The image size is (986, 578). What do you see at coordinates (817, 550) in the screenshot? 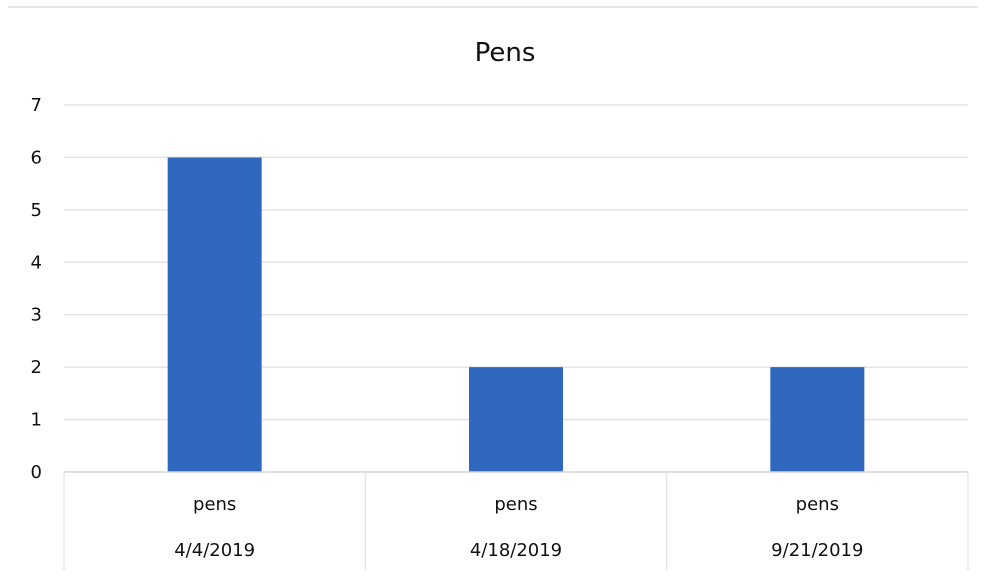
I see `category-date-label: 9/21/2019` at bounding box center [817, 550].